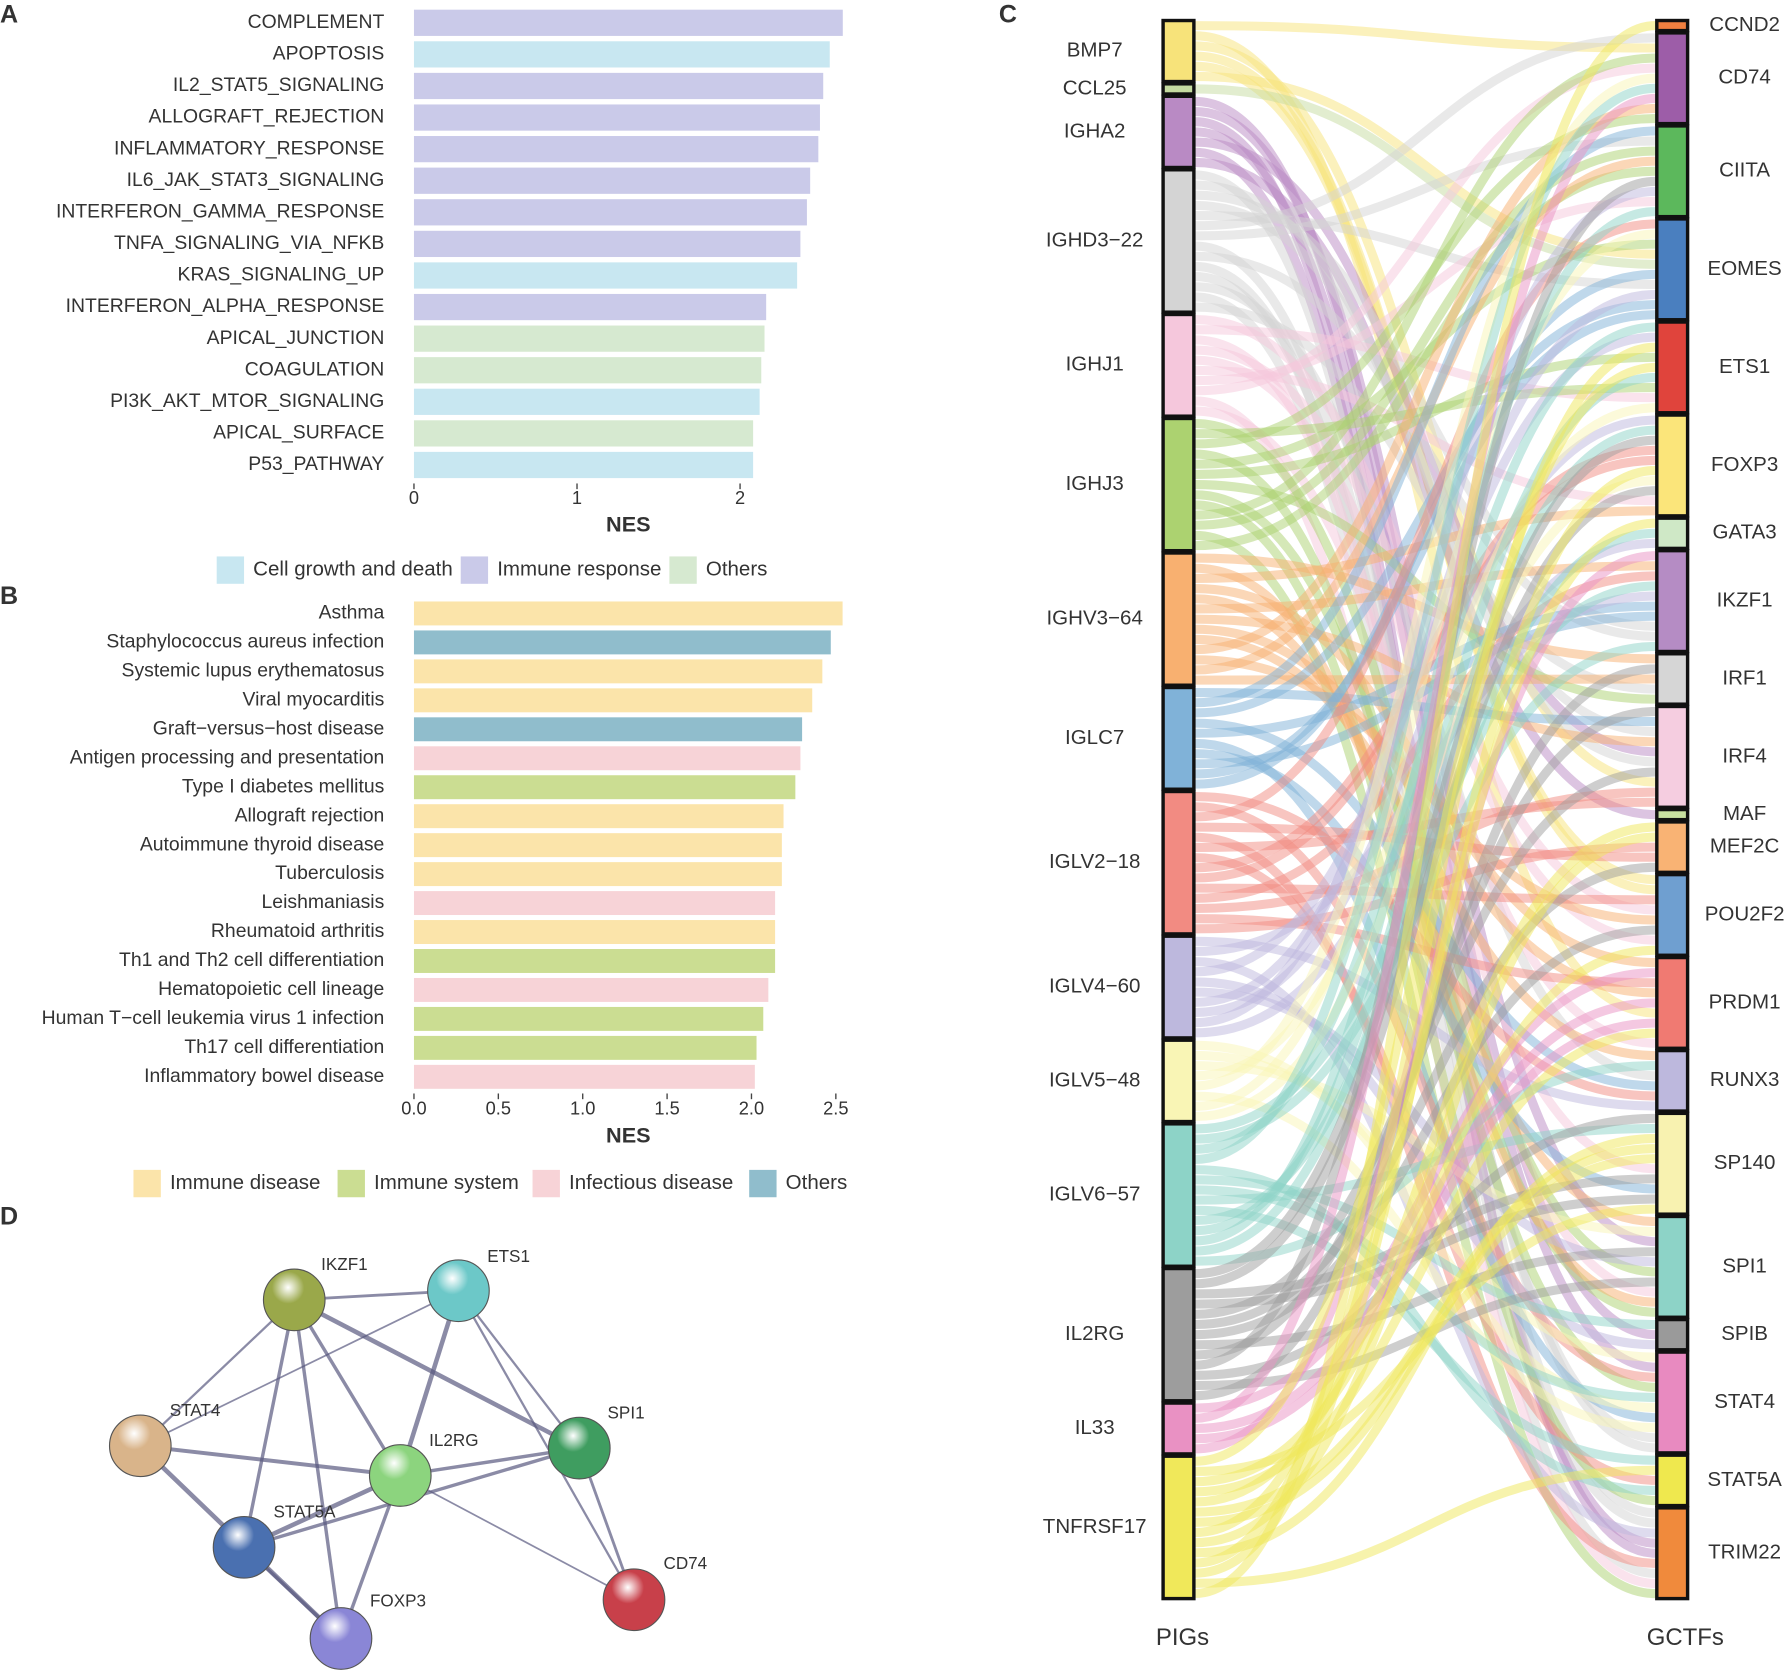  Describe the element at coordinates (245, 1182) in the screenshot. I see `legend-label: Immune disease` at that location.